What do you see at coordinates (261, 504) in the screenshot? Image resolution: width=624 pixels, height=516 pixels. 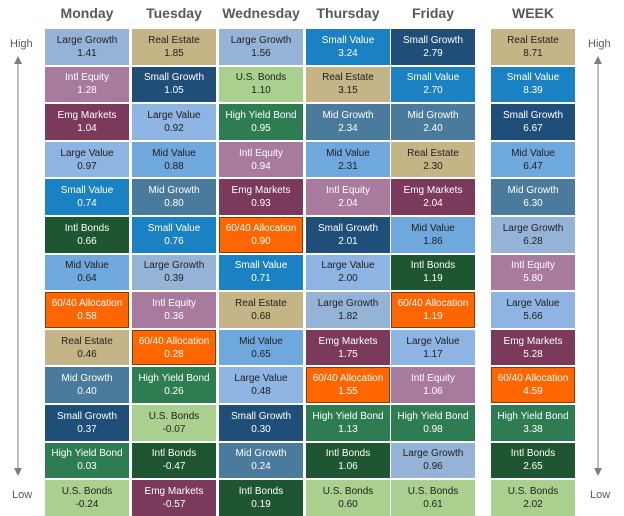 I see `return-value: 0.19` at bounding box center [261, 504].